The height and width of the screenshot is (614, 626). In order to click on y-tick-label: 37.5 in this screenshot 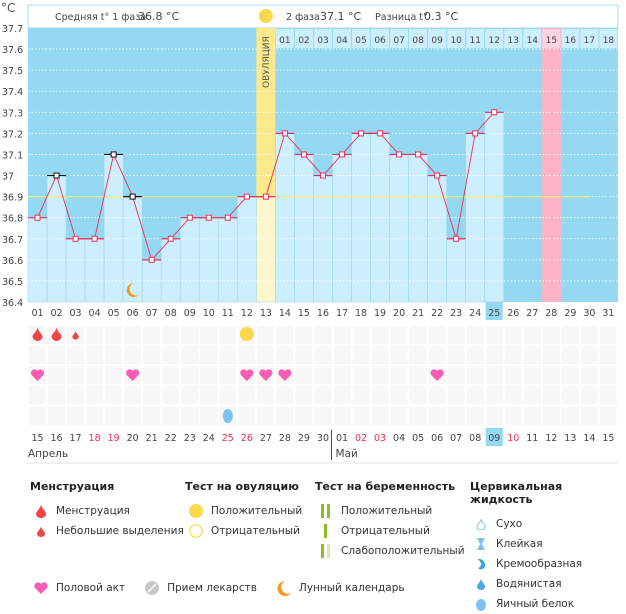, I will do `click(12, 71)`.